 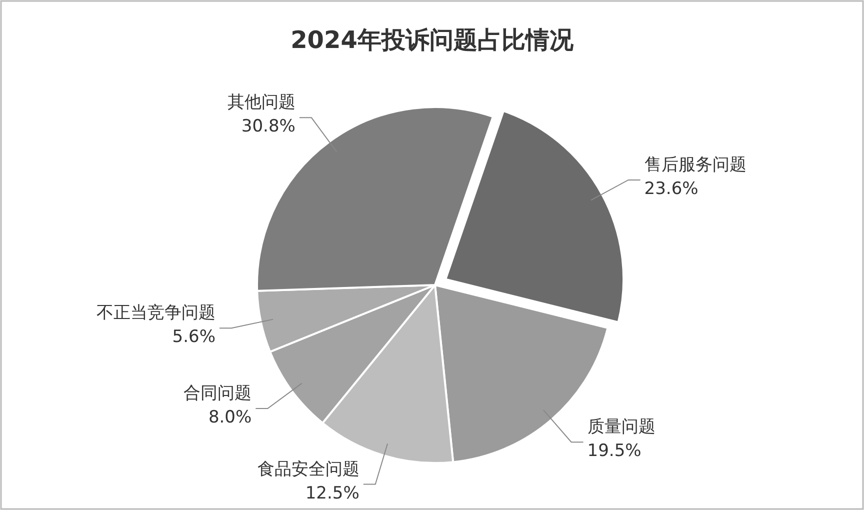 I want to click on data-label: 5.6%, so click(x=194, y=337).